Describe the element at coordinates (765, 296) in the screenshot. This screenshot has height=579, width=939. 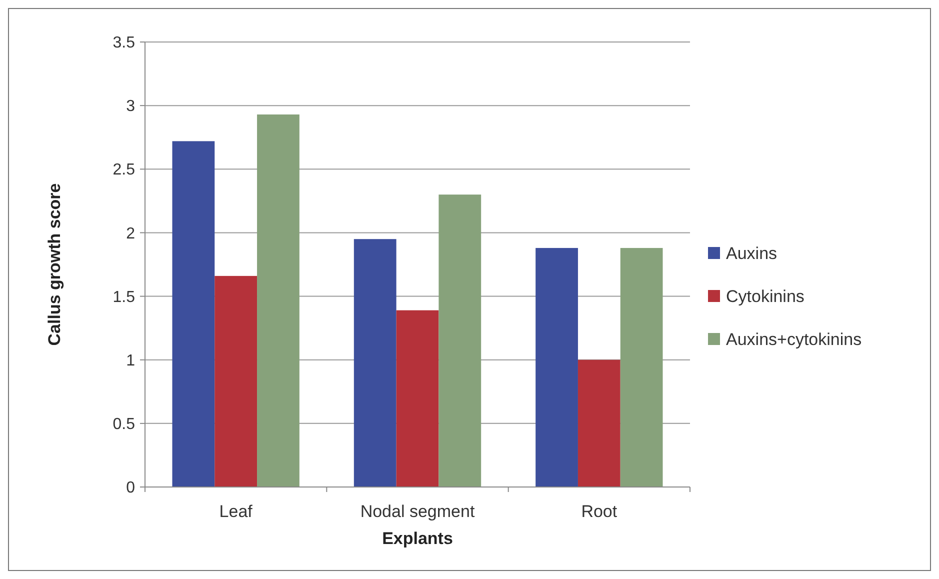
I see `legend-label: Cytokinins` at that location.